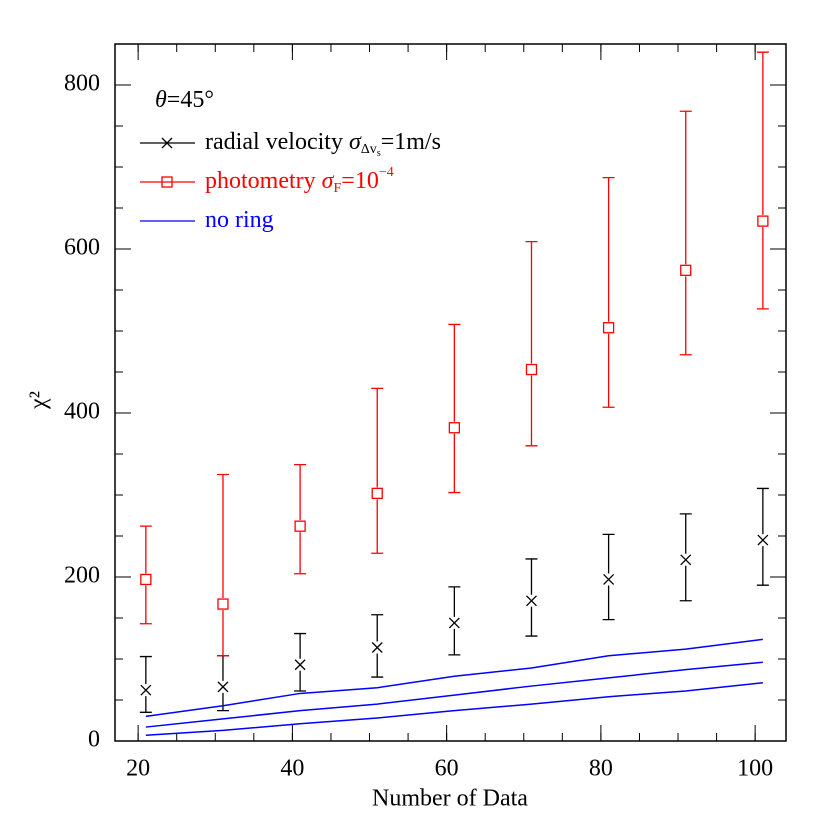  I want to click on y-tick-label: 0, so click(94, 740).